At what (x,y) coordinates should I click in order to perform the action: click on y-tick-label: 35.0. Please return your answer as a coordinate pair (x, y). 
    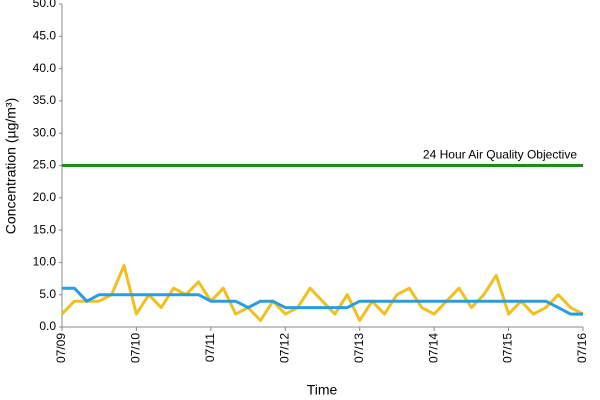
    Looking at the image, I should click on (45, 100).